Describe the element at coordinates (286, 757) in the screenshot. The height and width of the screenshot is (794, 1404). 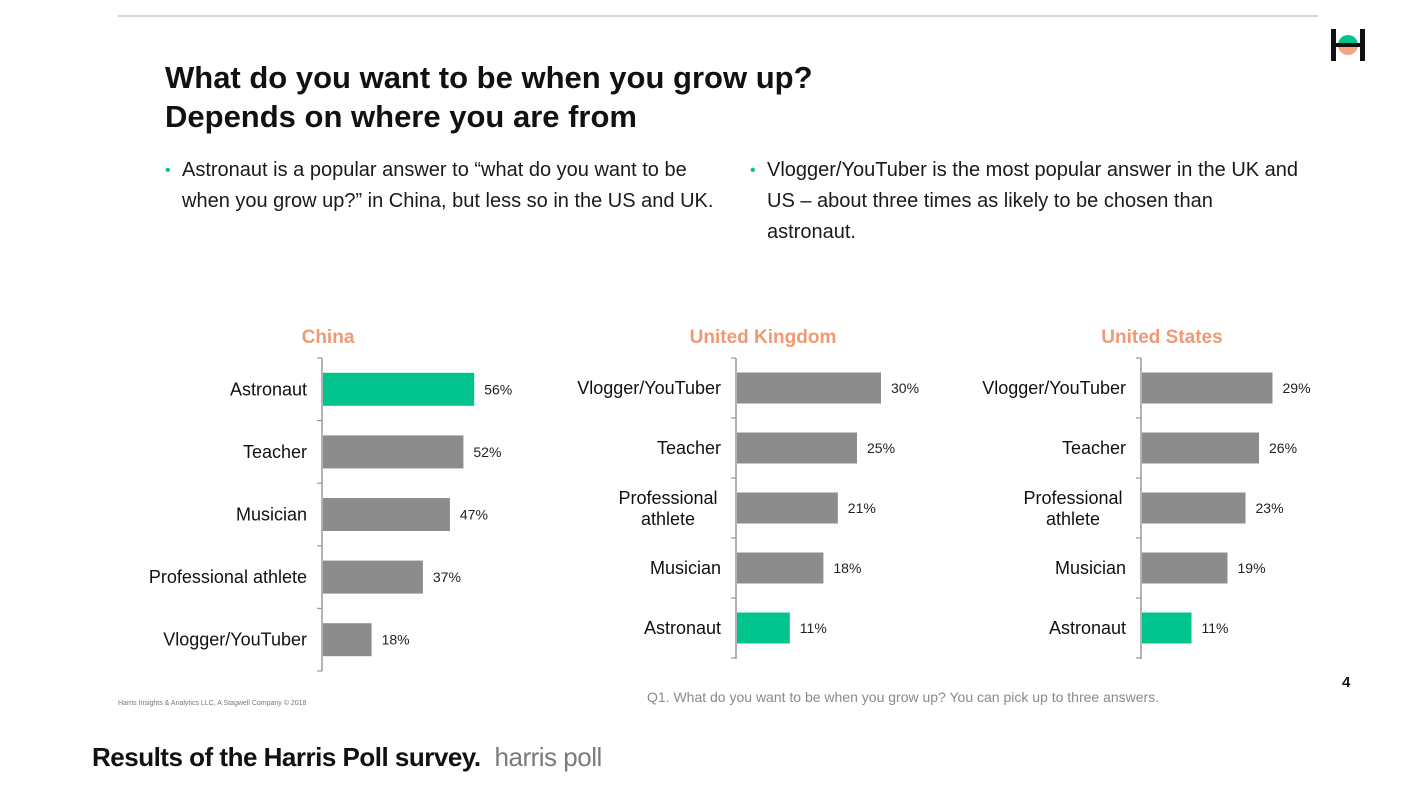
I see `caption-text: Results of the Harris Poll survey.` at that location.